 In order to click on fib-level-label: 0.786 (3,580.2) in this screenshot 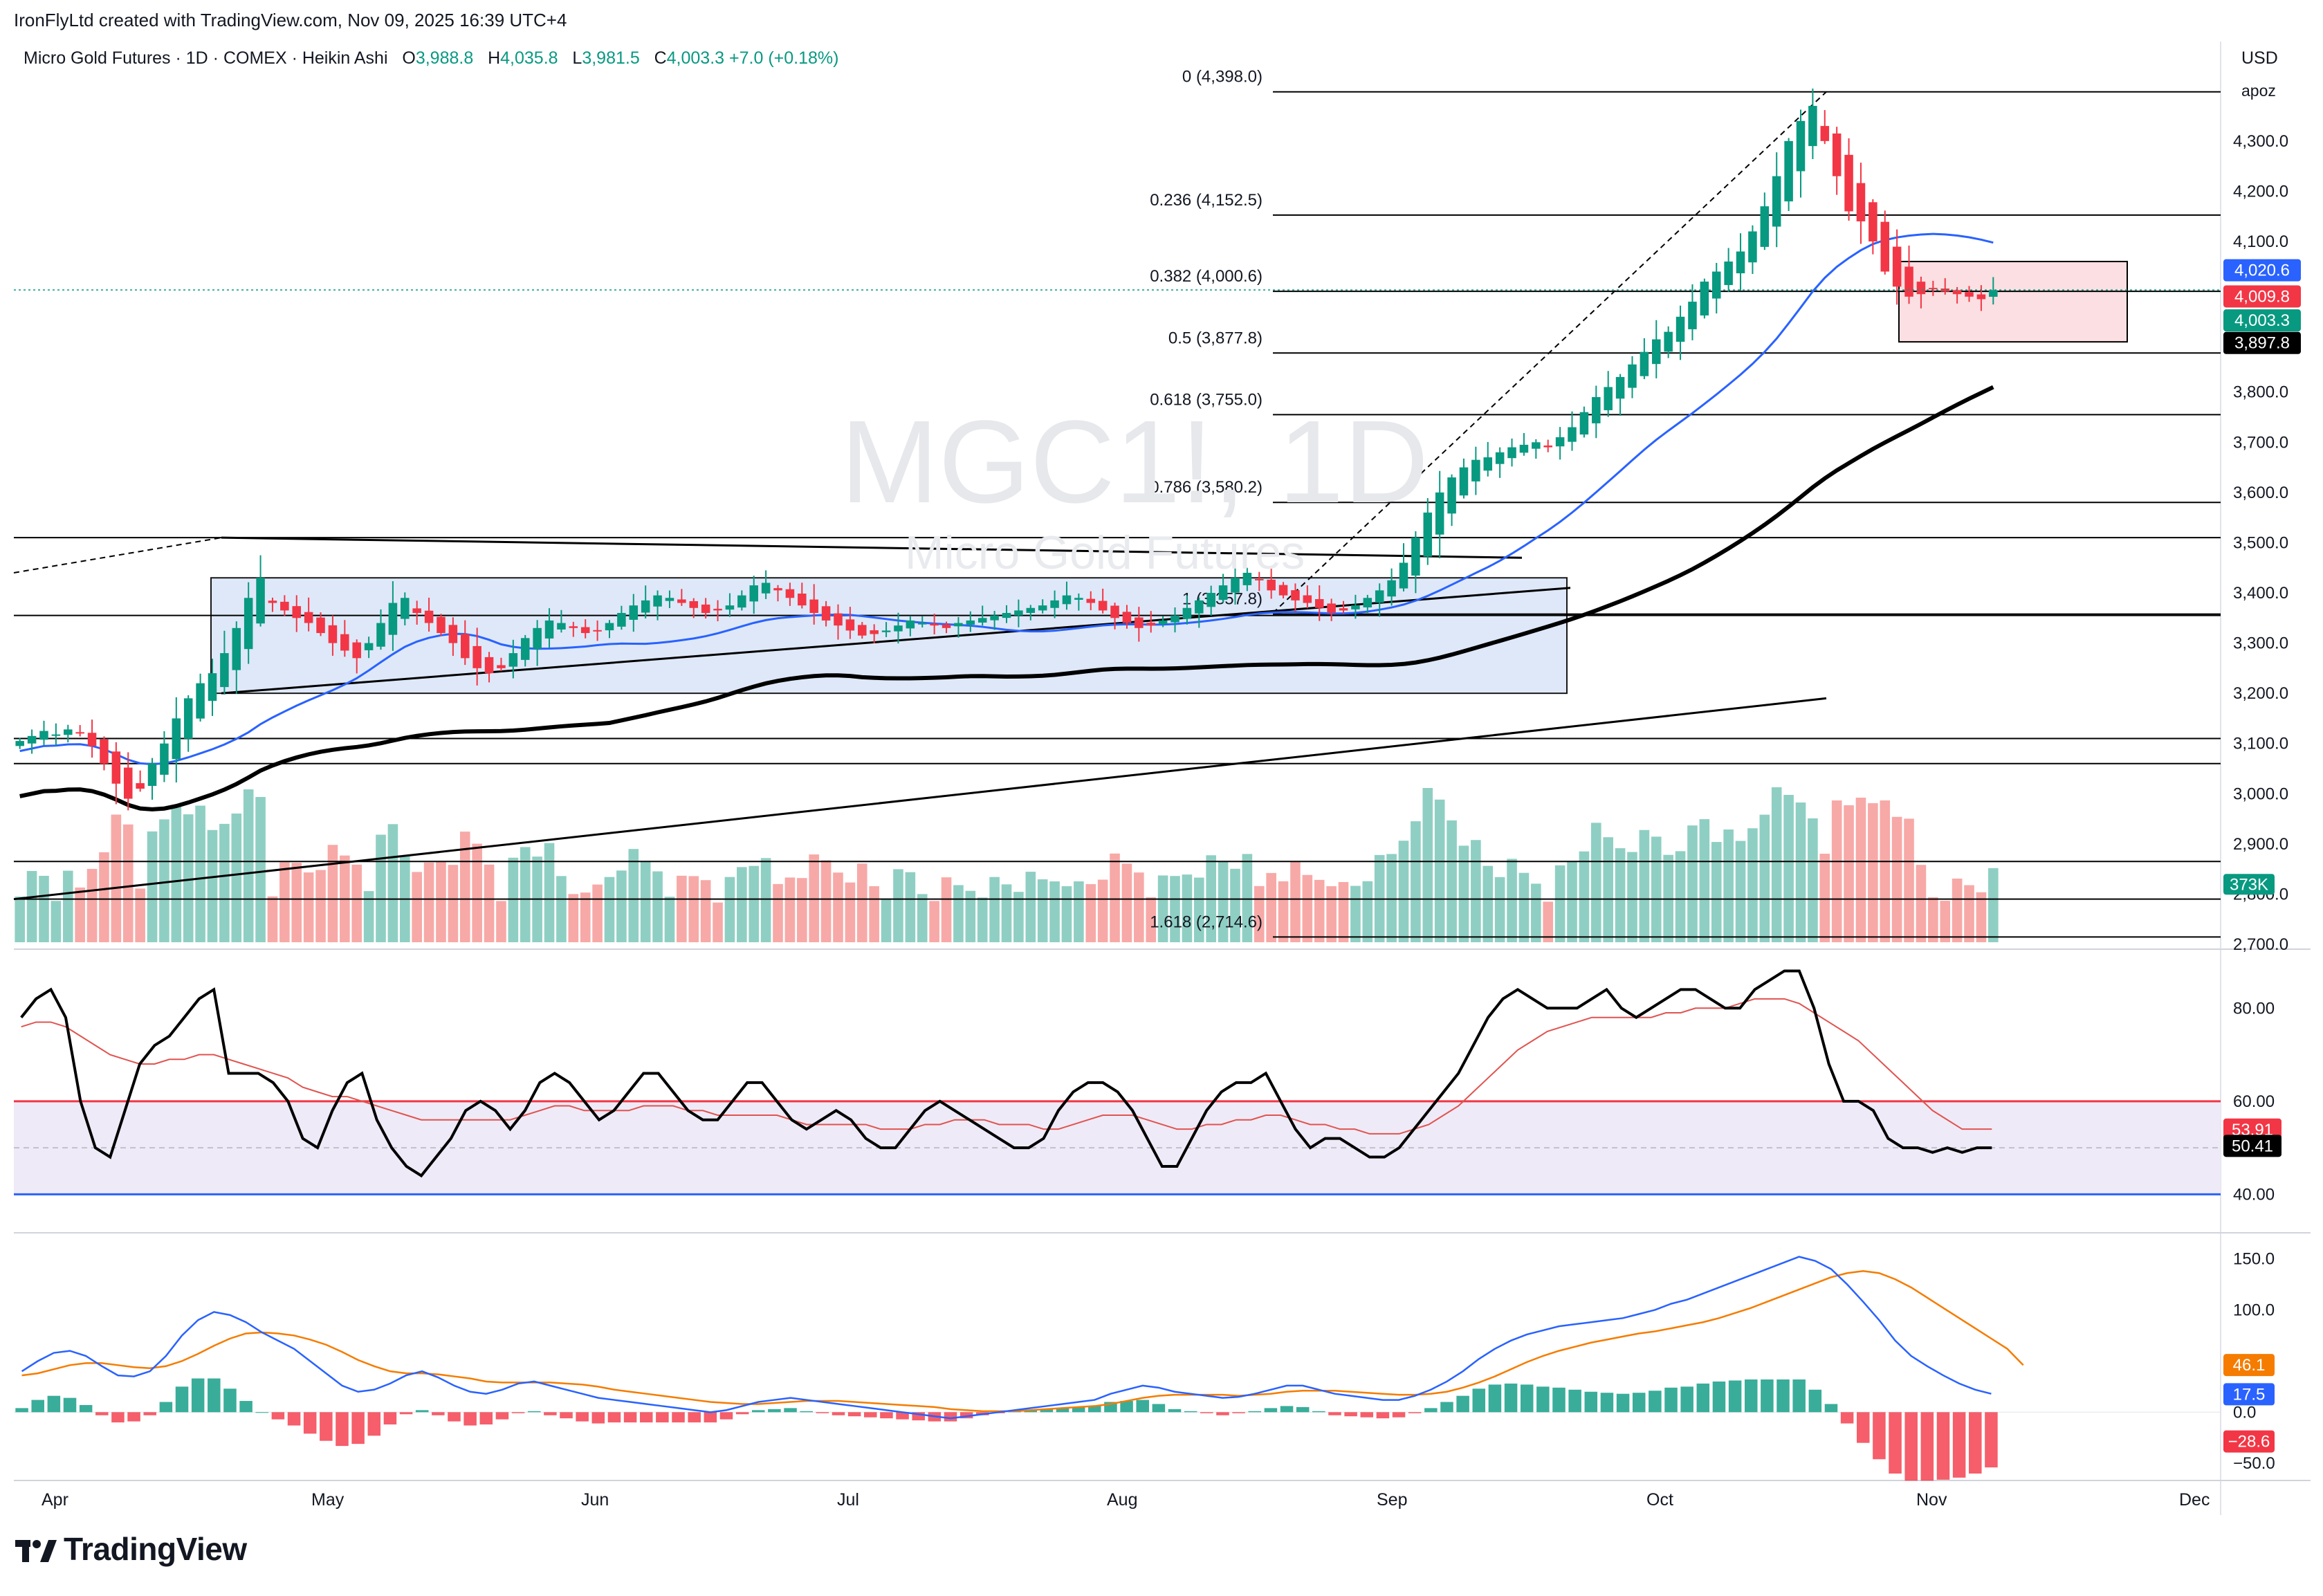, I will do `click(1206, 488)`.